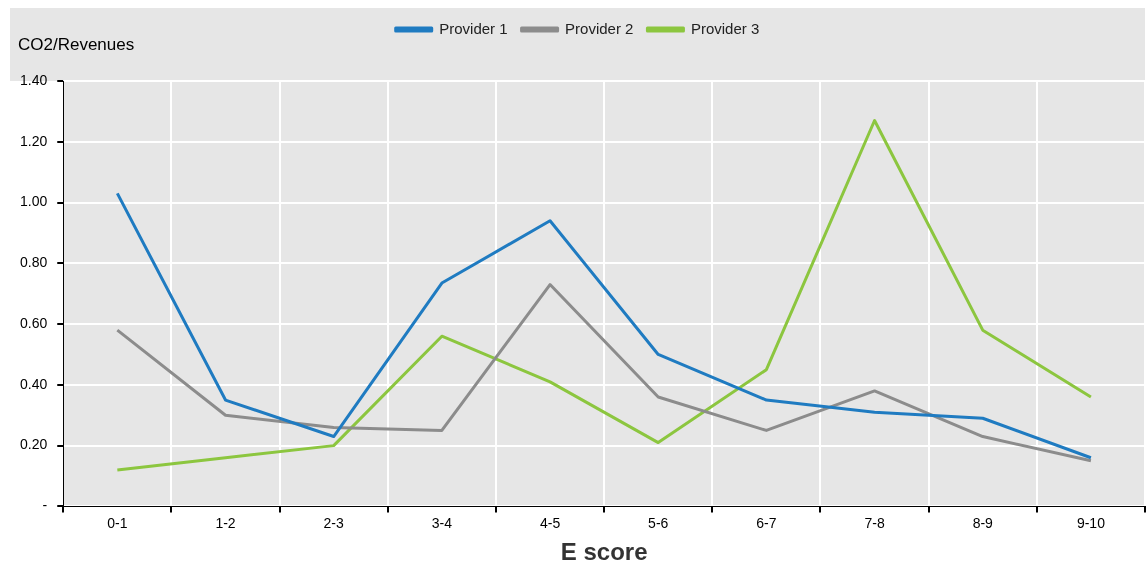 This screenshot has width=1147, height=576. Describe the element at coordinates (34, 444) in the screenshot. I see `y-tick-label: 0.20` at that location.